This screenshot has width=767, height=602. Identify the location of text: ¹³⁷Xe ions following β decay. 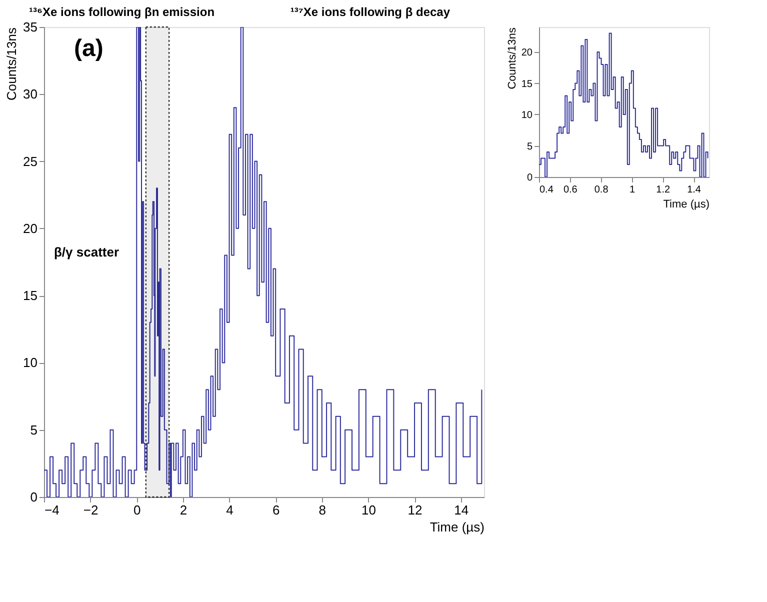
(370, 12).